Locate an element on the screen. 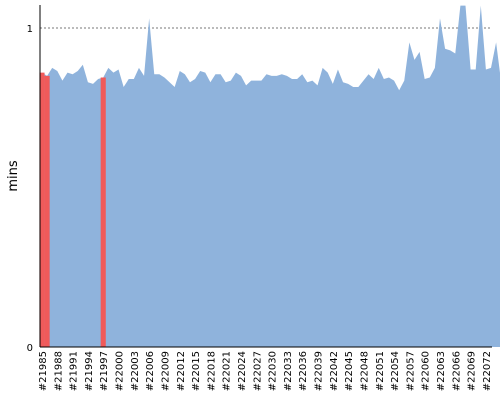  x-tick-label: #22003 is located at coordinates (135, 371).